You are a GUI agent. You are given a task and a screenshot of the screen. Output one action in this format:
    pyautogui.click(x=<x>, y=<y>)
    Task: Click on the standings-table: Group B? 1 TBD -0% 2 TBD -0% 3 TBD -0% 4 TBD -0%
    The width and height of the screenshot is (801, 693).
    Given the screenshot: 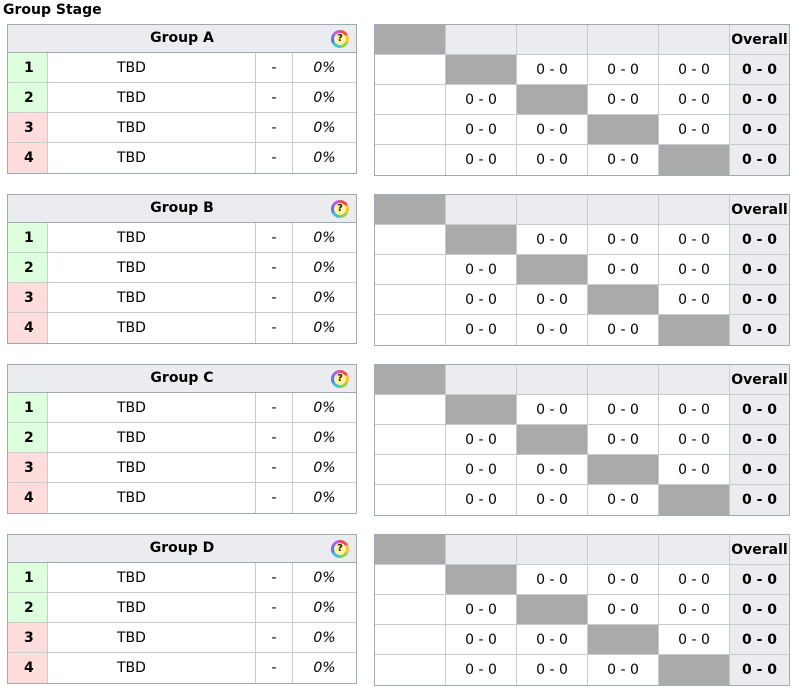 What is the action you would take?
    pyautogui.click(x=182, y=269)
    